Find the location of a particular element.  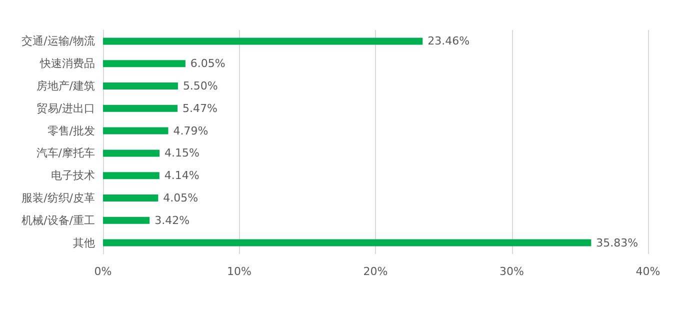

data-label: 6.05% is located at coordinates (208, 63).